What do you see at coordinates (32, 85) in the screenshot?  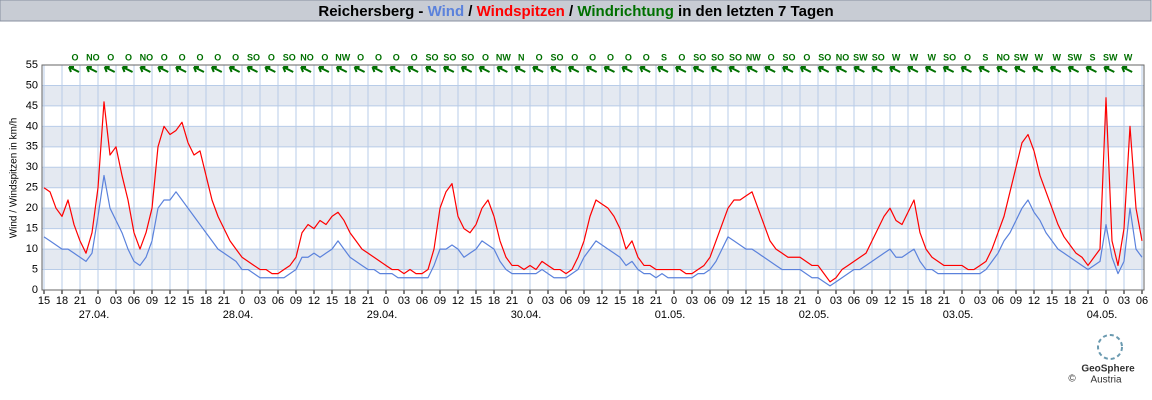 I see `y-tick-label: 50` at bounding box center [32, 85].